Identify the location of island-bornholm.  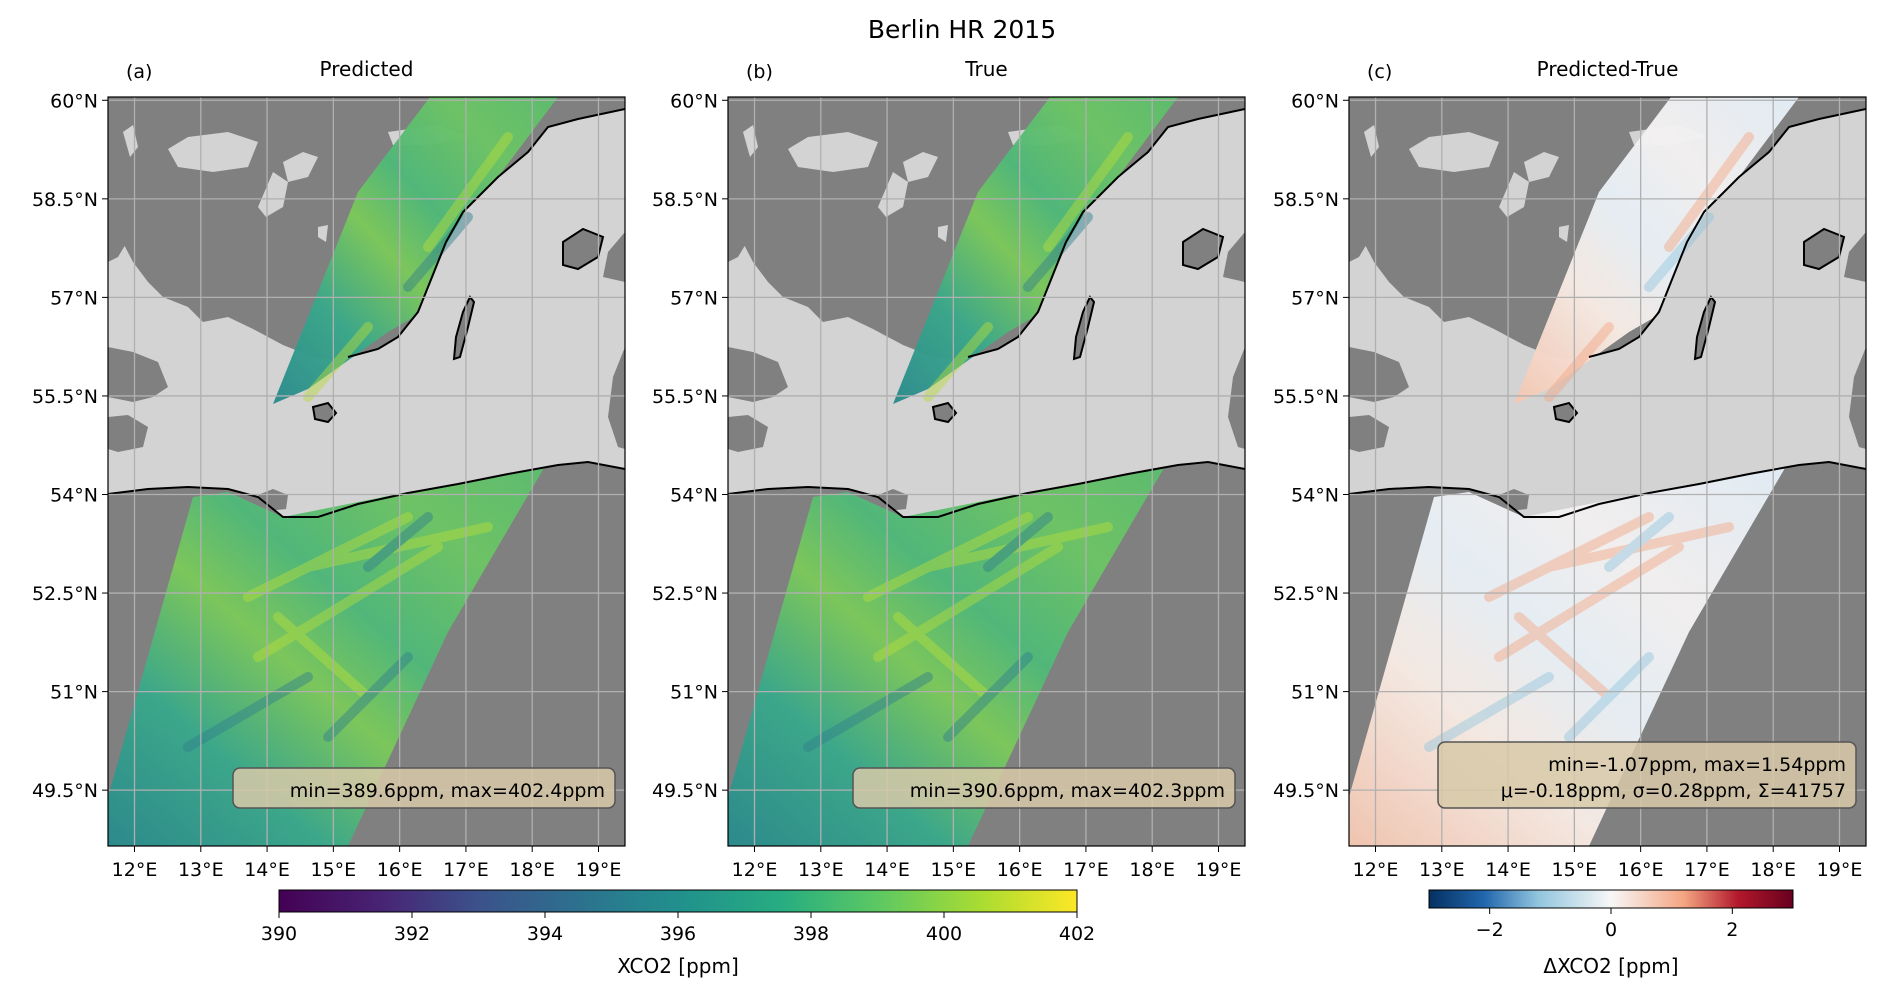
(1565, 412).